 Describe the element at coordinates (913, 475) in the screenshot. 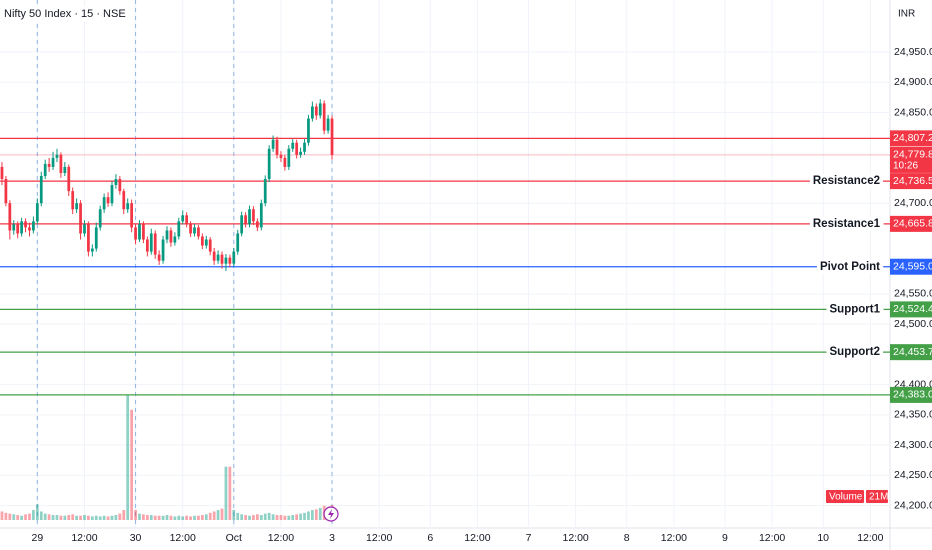

I see `y-tick-label: 24,250.00` at that location.